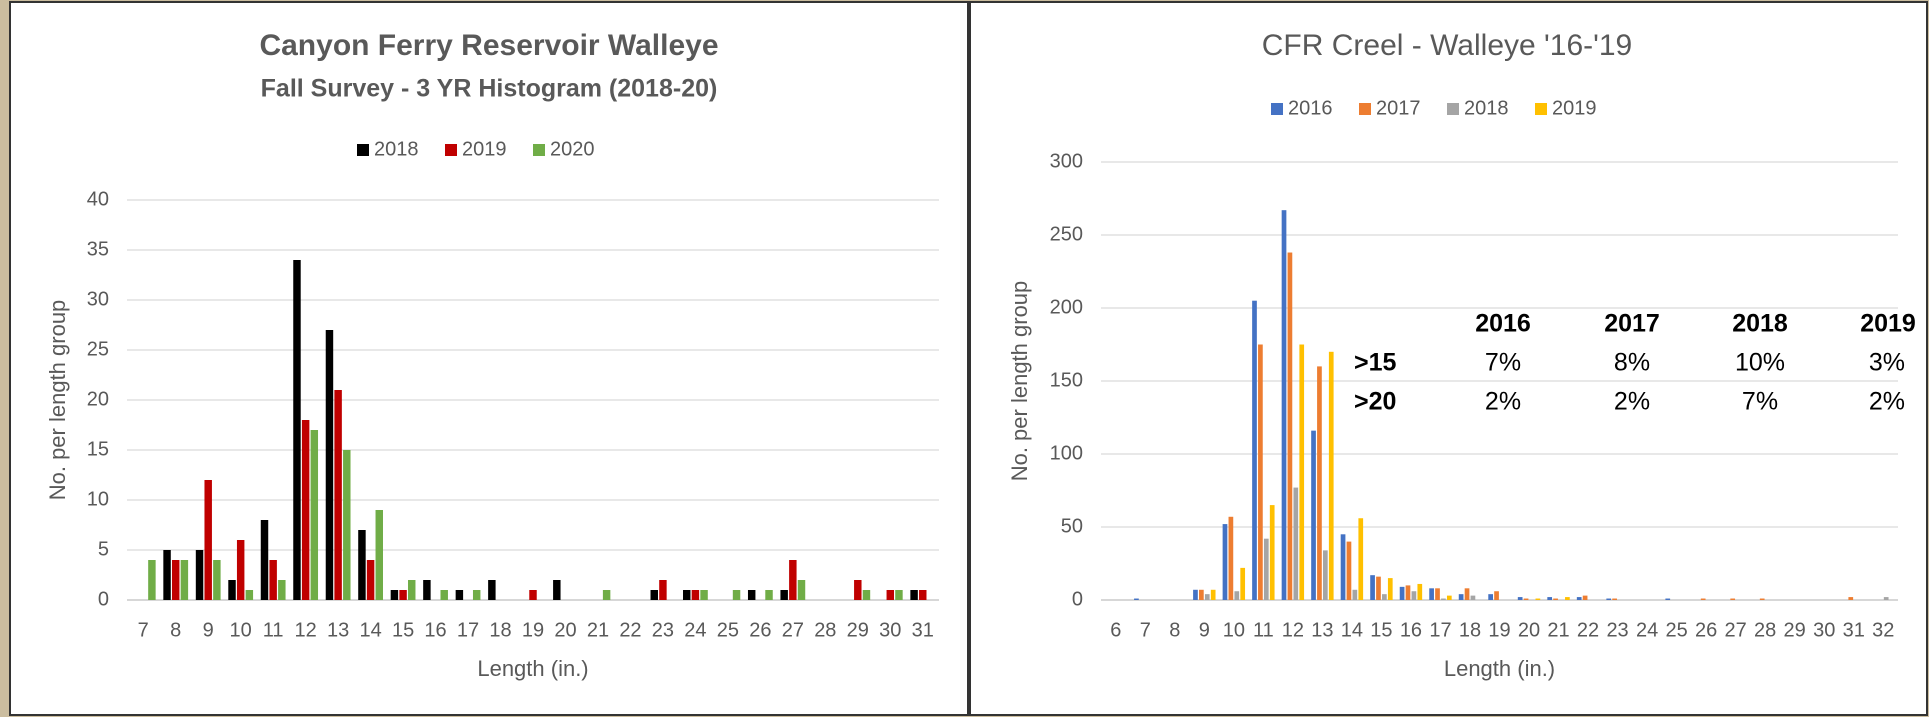 The width and height of the screenshot is (1929, 717). I want to click on table-header: 2016, so click(1503, 324).